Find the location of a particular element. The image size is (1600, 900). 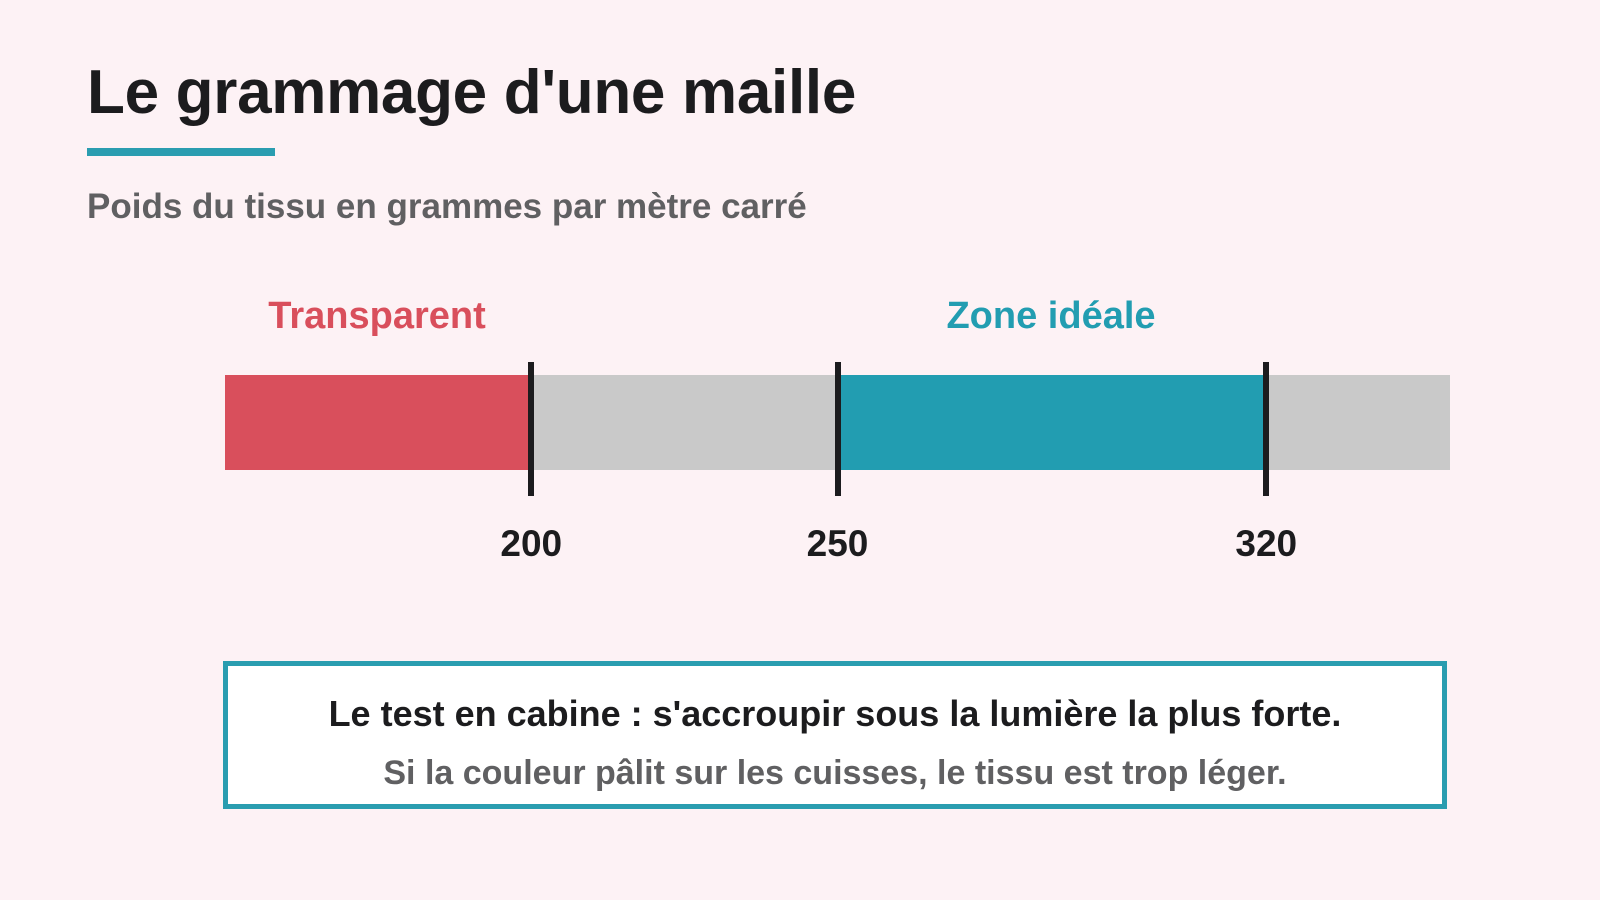

zone-bar-transparent is located at coordinates (378, 422).